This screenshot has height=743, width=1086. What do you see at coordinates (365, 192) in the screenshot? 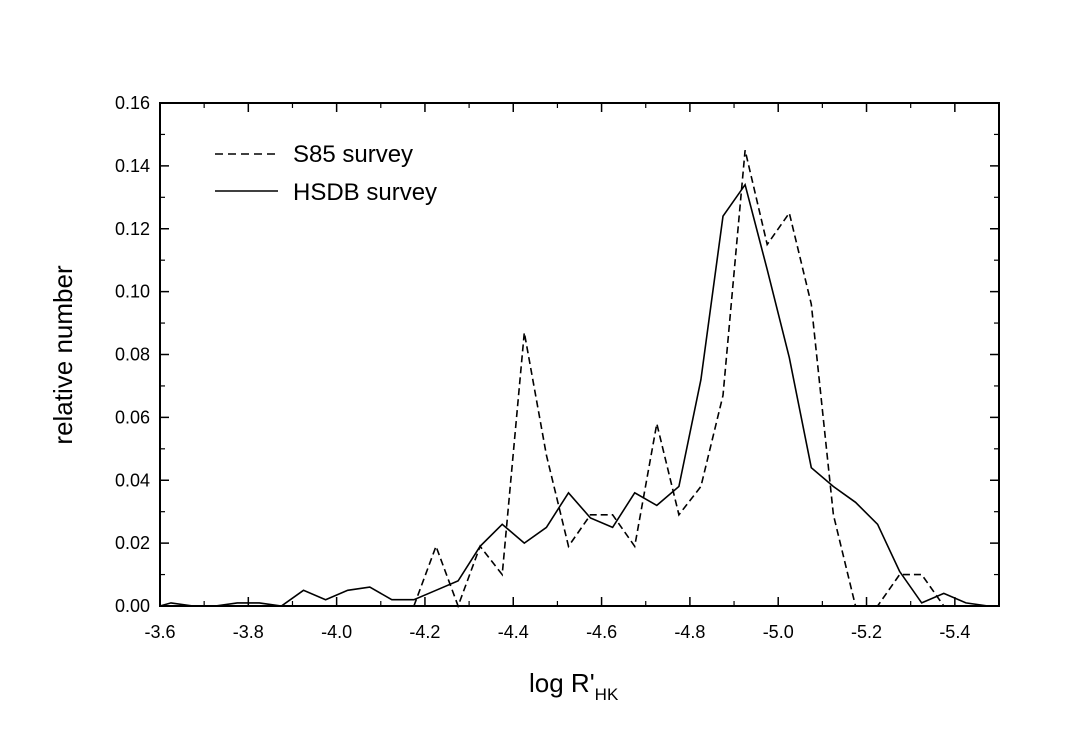
I see `legend-label-hsdb: HSDB survey` at bounding box center [365, 192].